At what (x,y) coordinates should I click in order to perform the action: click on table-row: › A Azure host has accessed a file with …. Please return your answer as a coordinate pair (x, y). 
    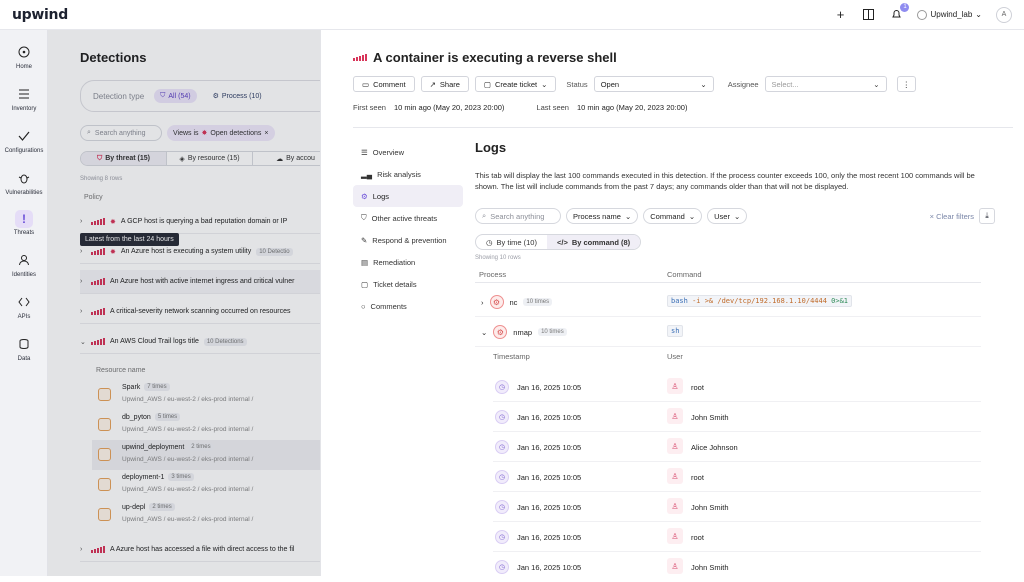
    Looking at the image, I should click on (200, 550).